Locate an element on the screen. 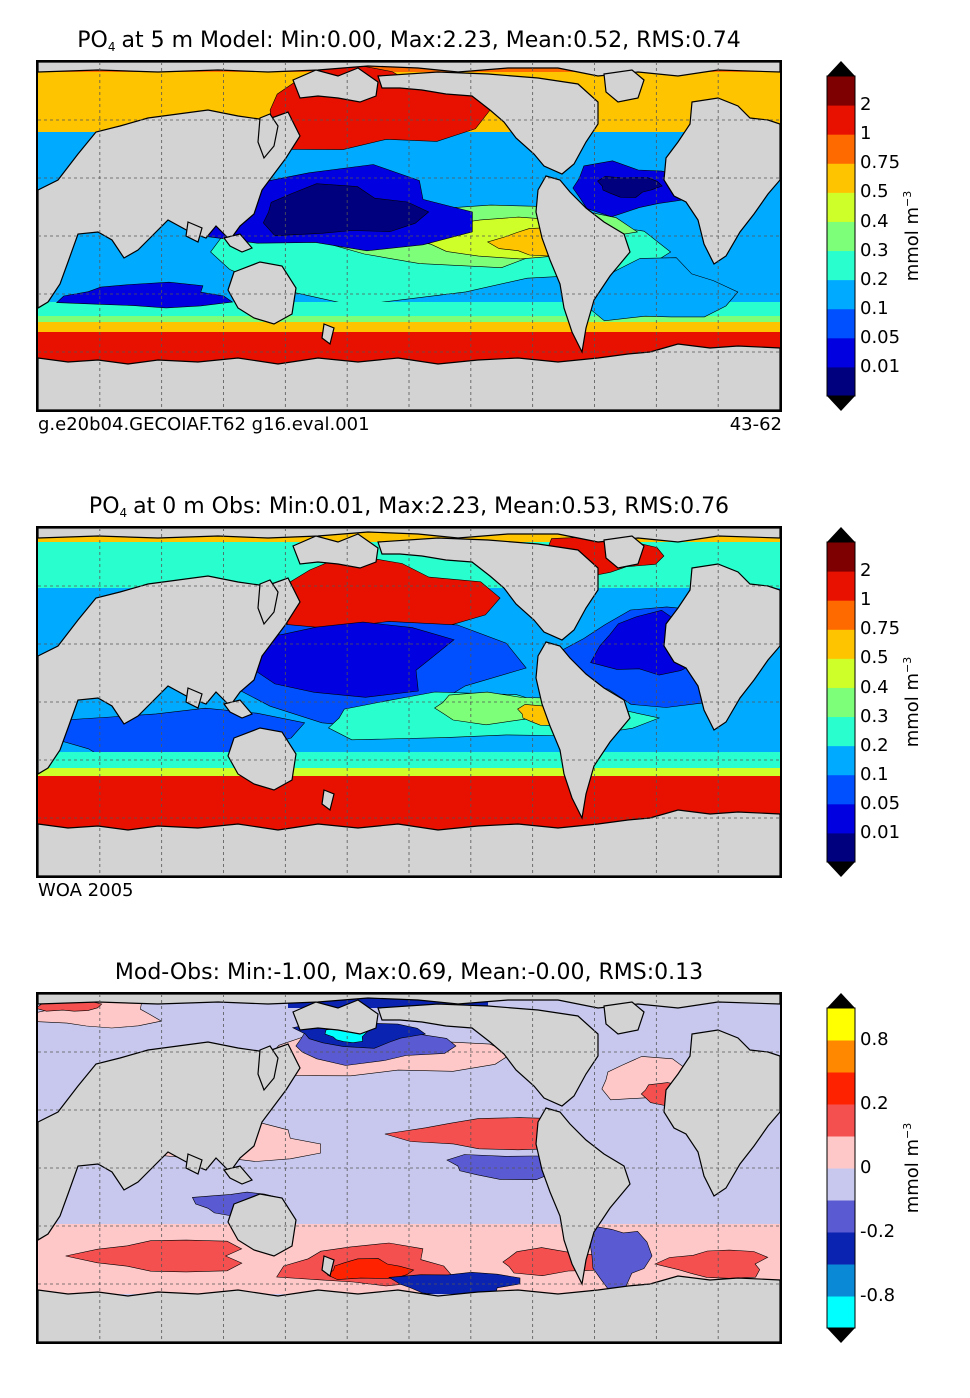  model-colorbar-tick: 0.05 is located at coordinates (880, 337).